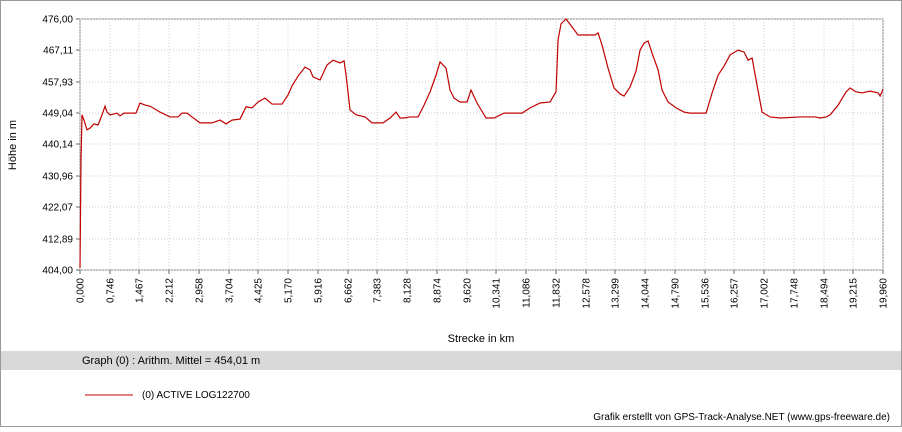 The width and height of the screenshot is (902, 432). Describe the element at coordinates (735, 293) in the screenshot. I see `x-tick-label: 16,257` at that location.